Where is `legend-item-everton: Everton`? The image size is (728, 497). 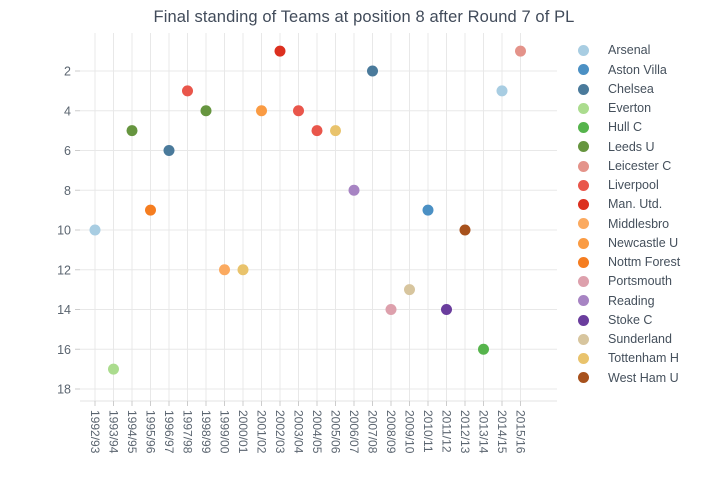
legend-item-everton: Everton is located at coordinates (652, 108).